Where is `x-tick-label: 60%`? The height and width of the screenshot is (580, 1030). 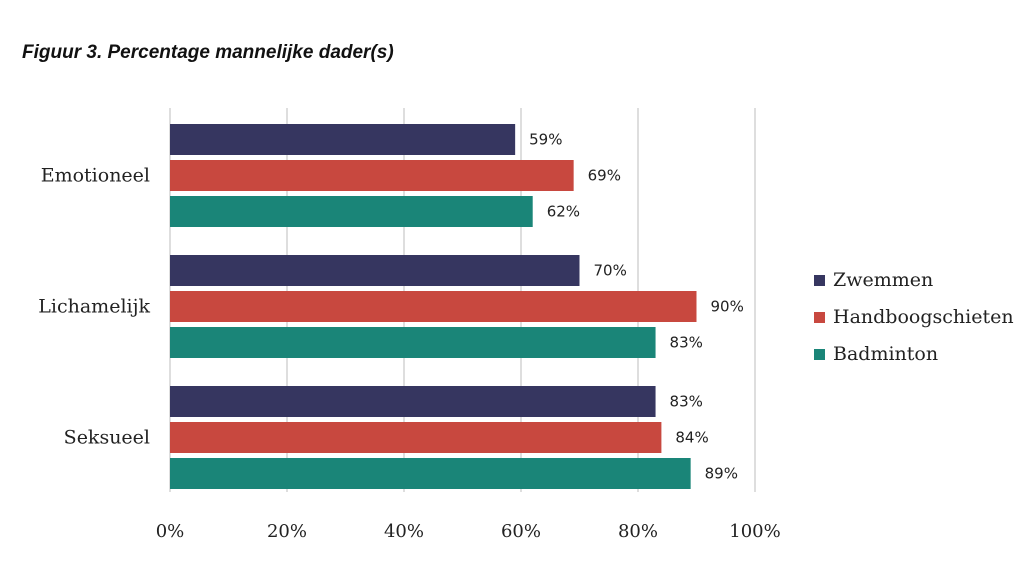
x-tick-label: 60% is located at coordinates (521, 531).